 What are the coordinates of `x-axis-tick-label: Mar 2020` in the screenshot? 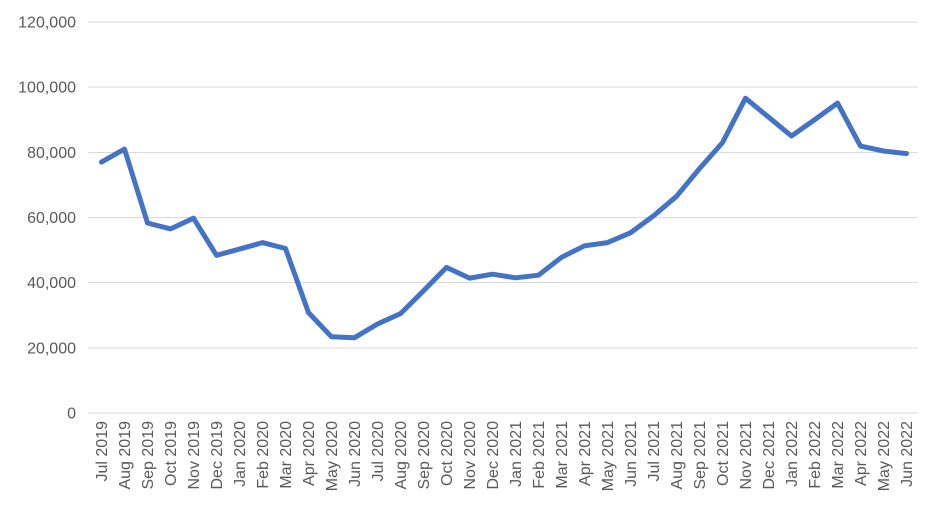 It's located at (286, 455).